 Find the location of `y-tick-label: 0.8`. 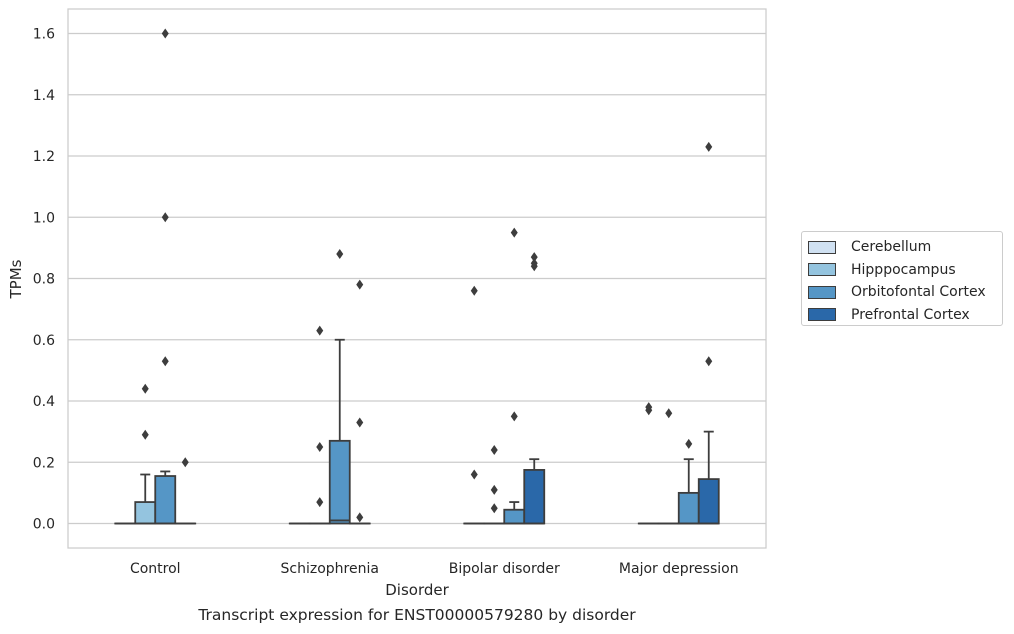

y-tick-label: 0.8 is located at coordinates (44, 280).